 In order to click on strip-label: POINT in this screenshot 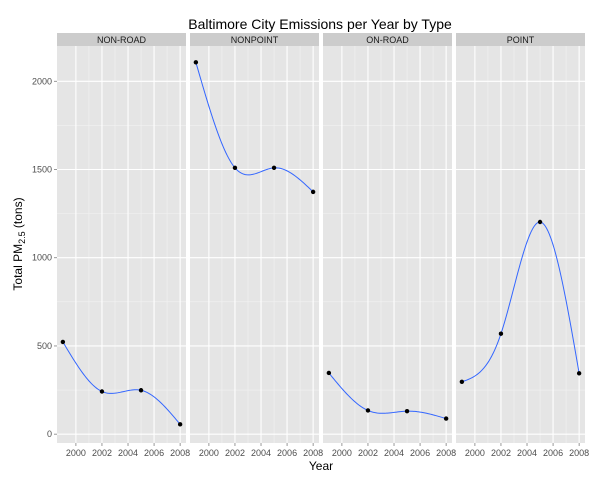, I will do `click(521, 40)`.